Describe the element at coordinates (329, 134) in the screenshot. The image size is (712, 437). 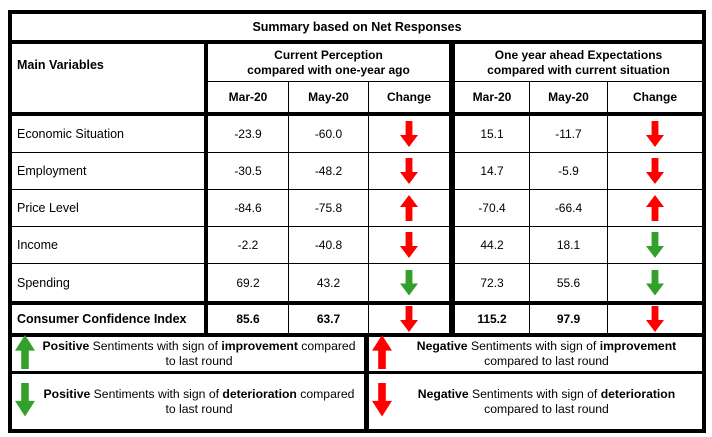
I see `cp-may20-value: -60.0` at that location.